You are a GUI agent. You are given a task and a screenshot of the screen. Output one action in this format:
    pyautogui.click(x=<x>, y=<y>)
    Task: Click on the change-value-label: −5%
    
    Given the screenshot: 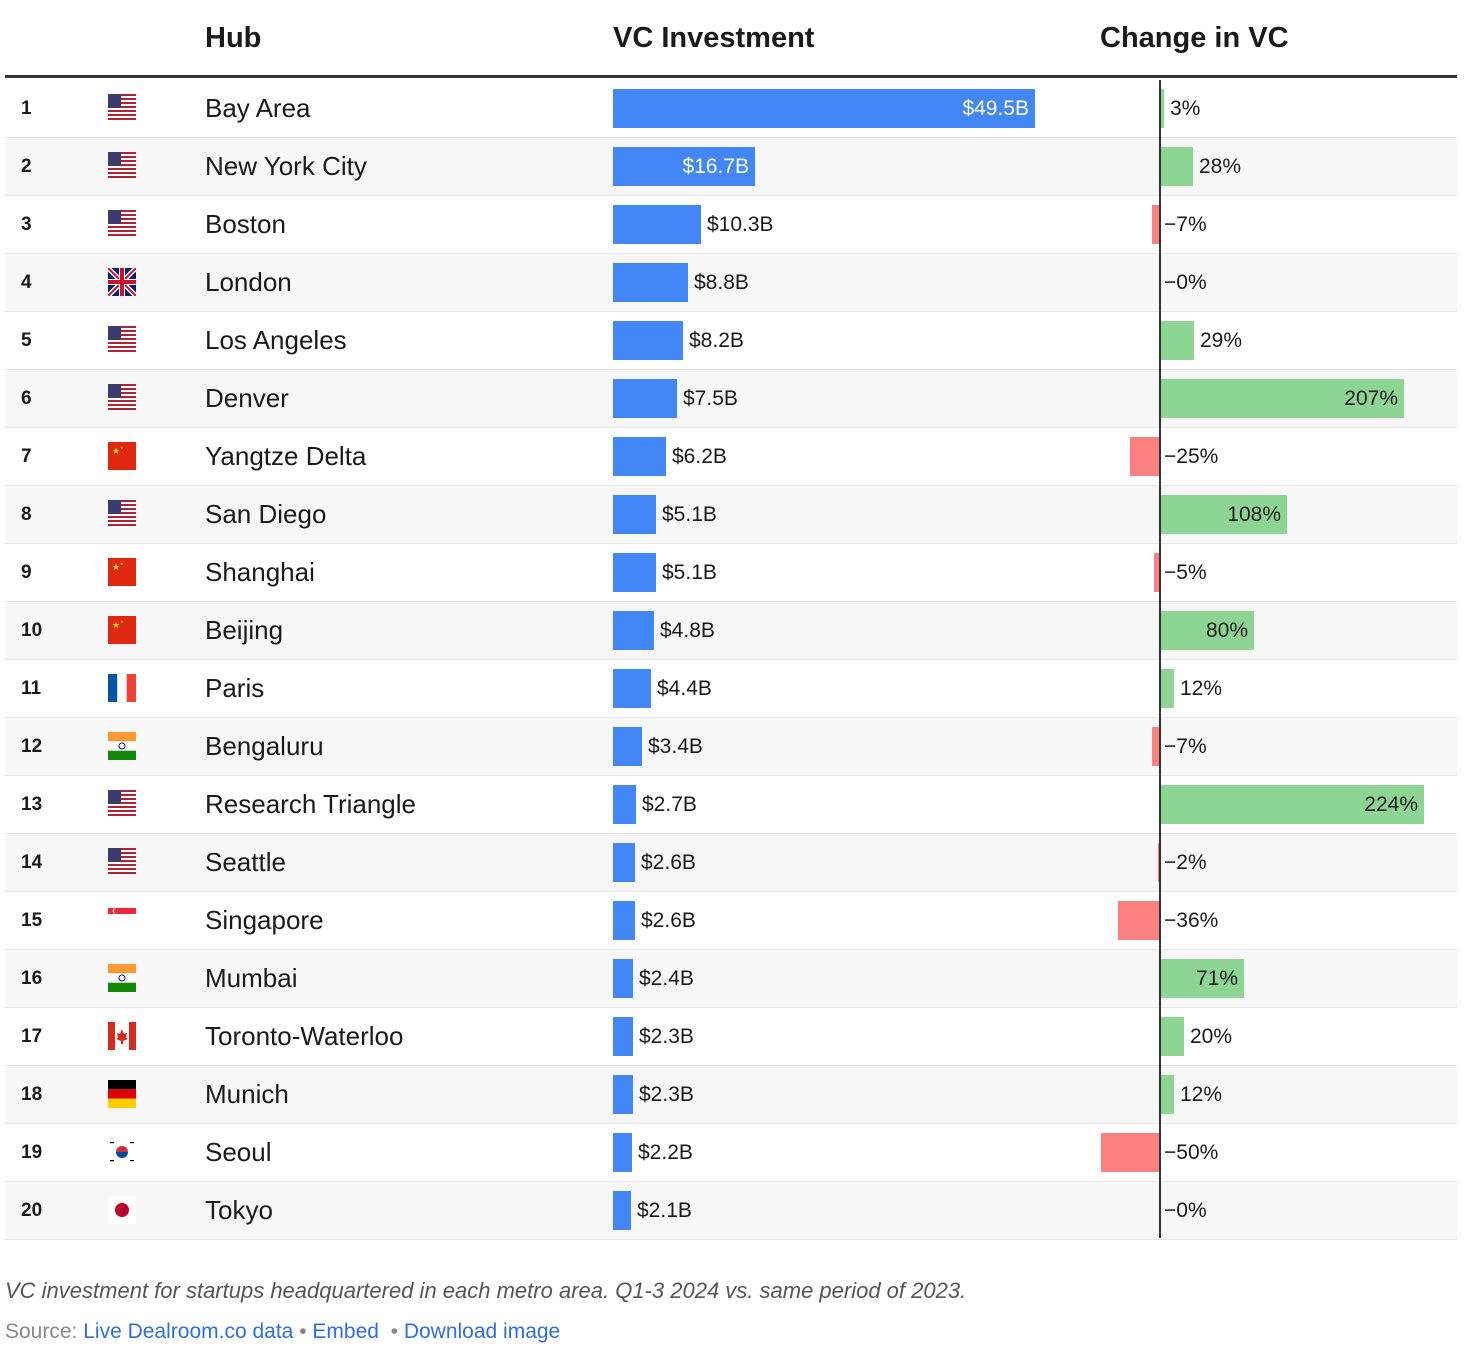 What is the action you would take?
    pyautogui.click(x=1185, y=572)
    